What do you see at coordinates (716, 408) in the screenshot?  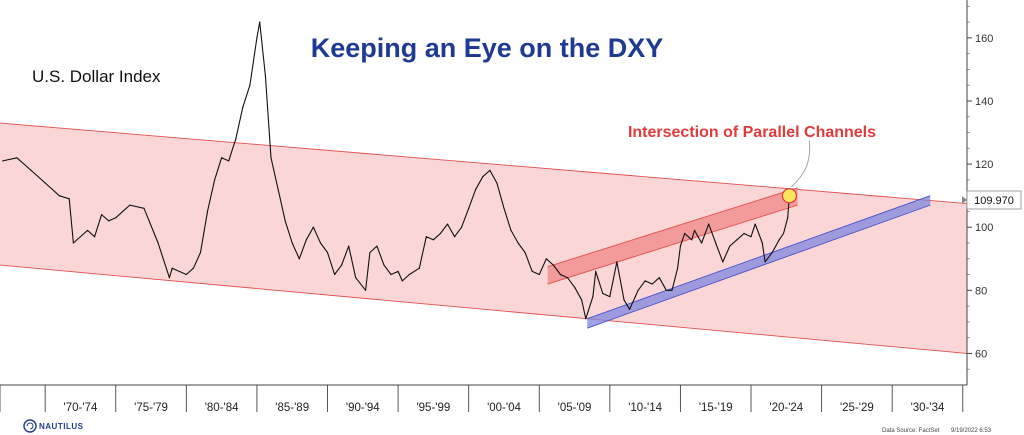 I see `x-tick-label: '15-'19` at bounding box center [716, 408].